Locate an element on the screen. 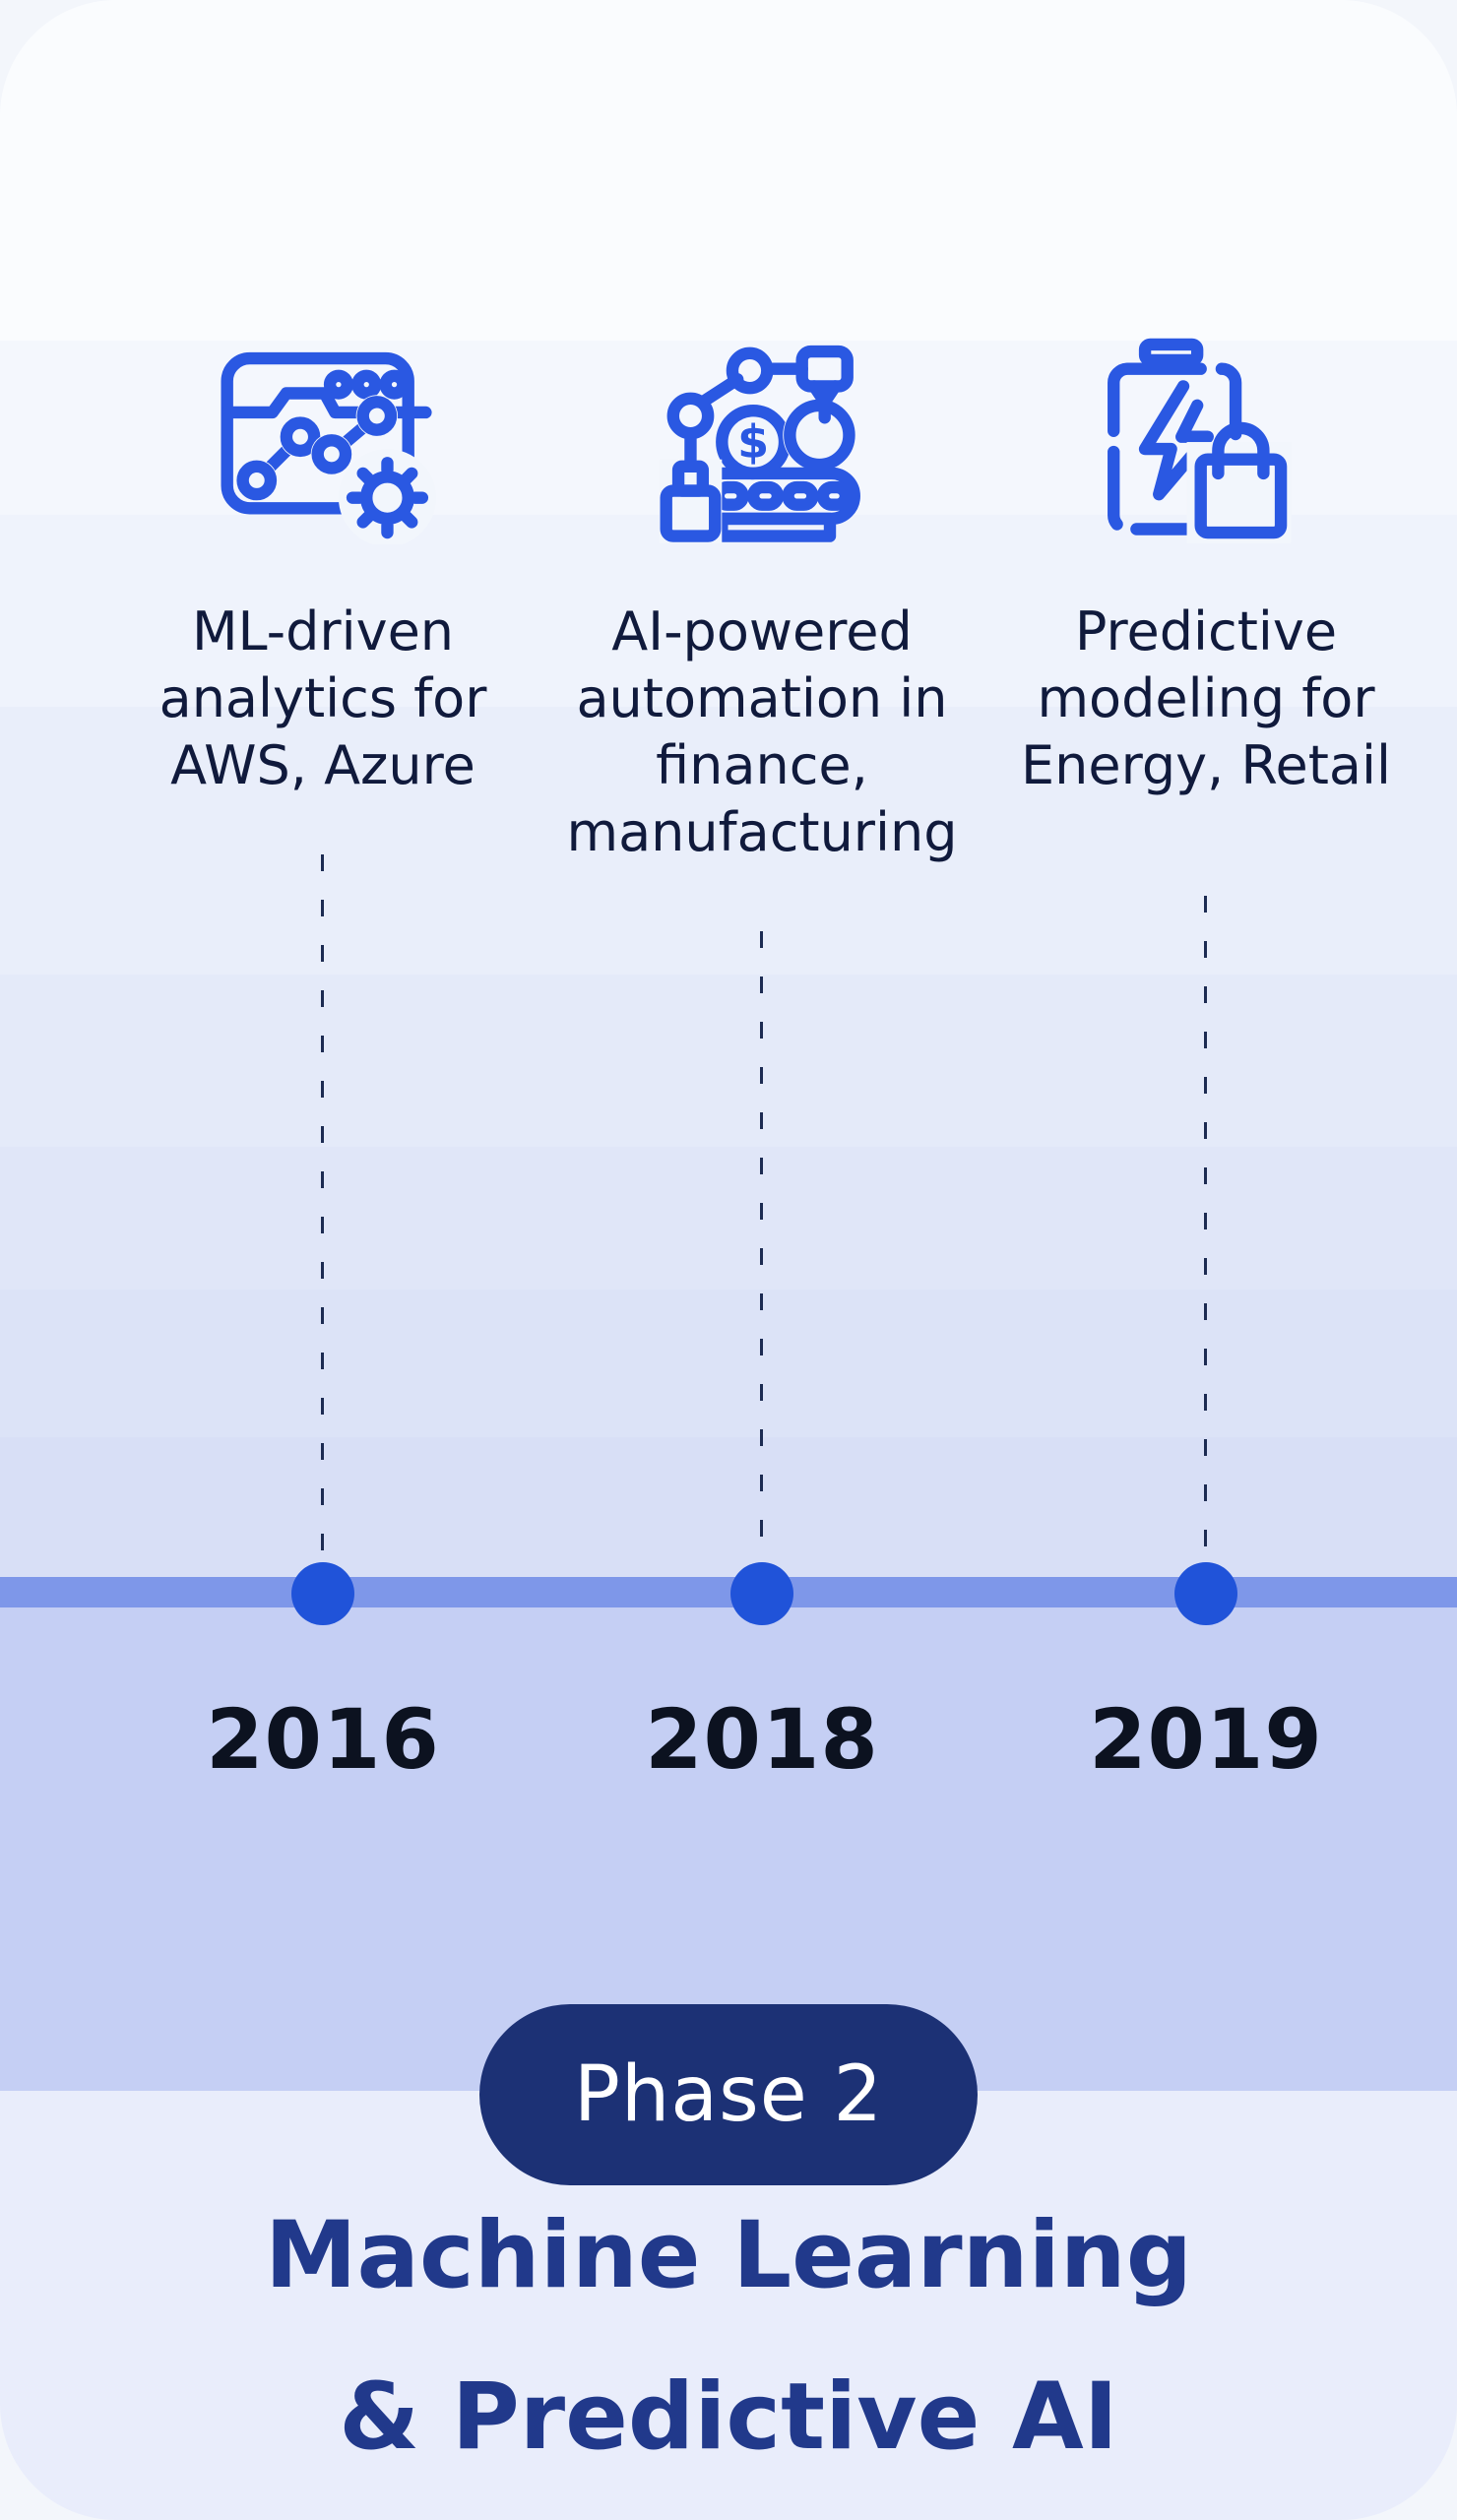 The width and height of the screenshot is (1457, 2520). milestone-2-icon-box: $ is located at coordinates (762, 438).